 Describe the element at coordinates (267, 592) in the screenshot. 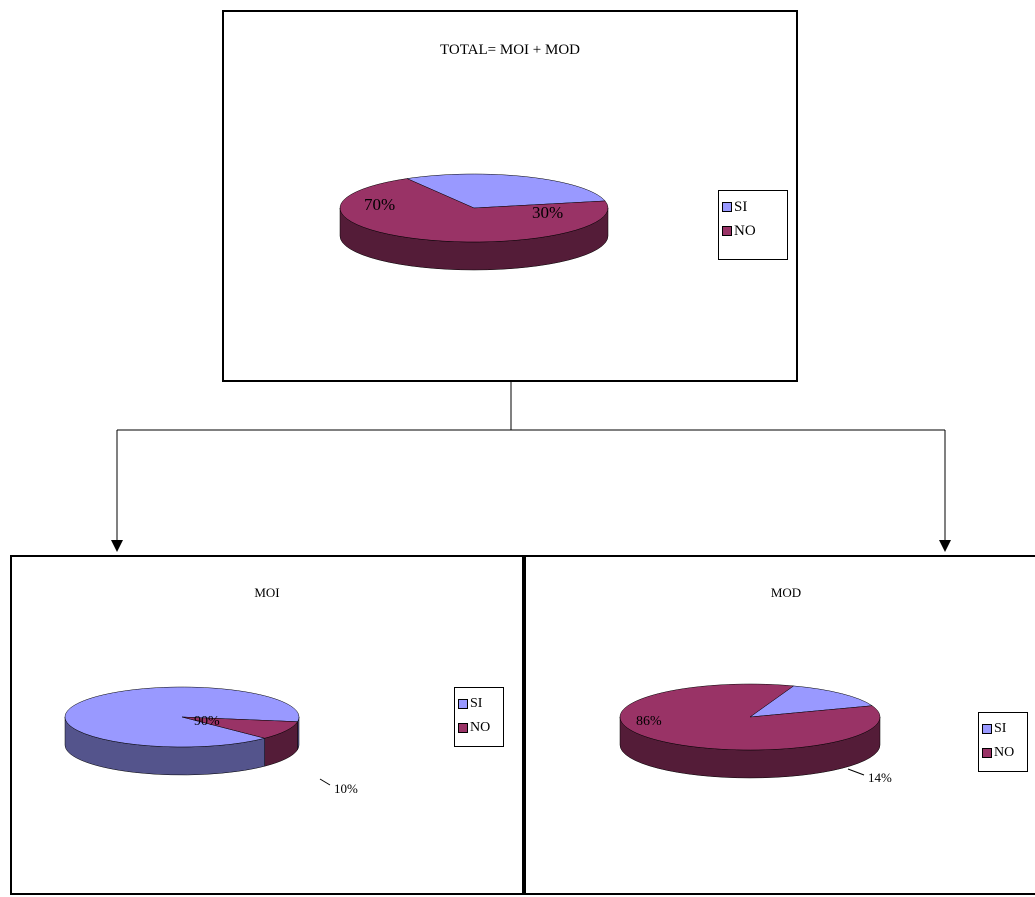

I see `chart-title: MOI` at that location.